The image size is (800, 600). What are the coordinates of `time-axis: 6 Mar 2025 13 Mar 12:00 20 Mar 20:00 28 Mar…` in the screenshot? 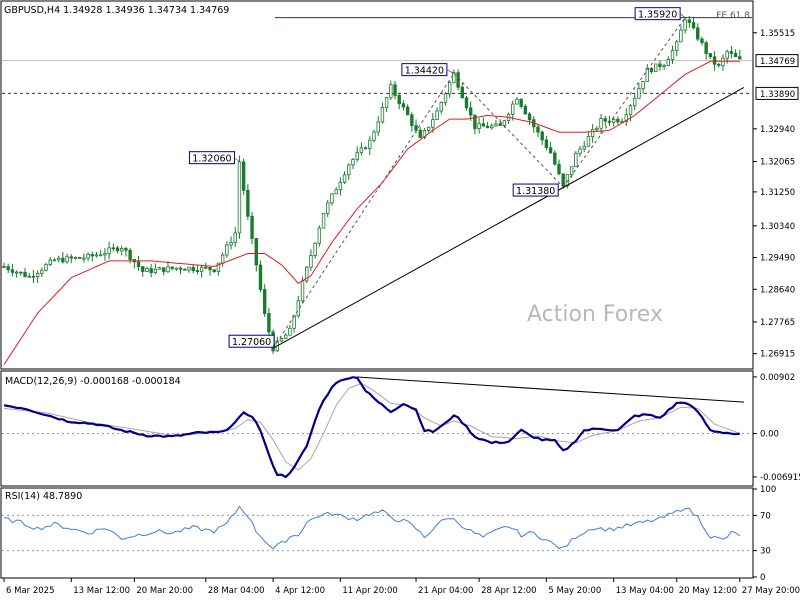 It's located at (401, 587).